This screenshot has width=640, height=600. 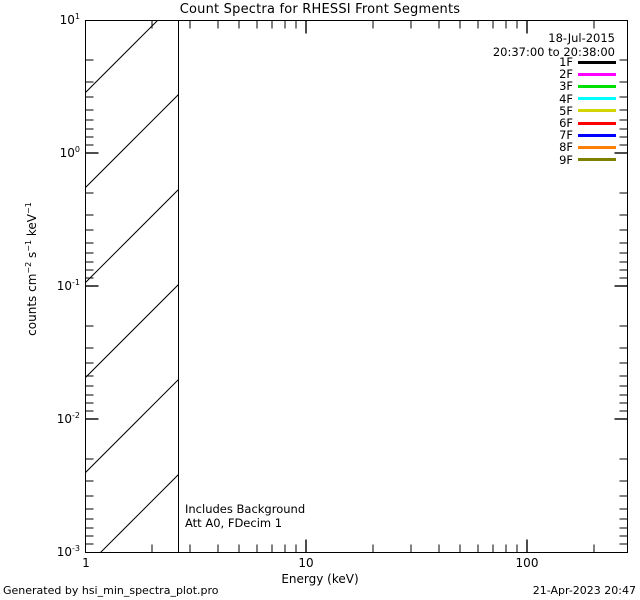 I want to click on legend-label: 1F, so click(x=566, y=62).